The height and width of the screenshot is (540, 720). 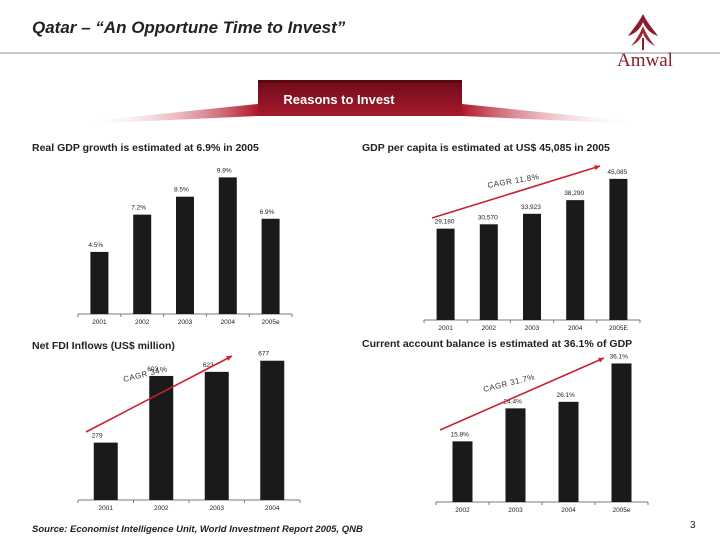 I want to click on fdi-tick-label-2002: 2002, so click(x=161, y=508).